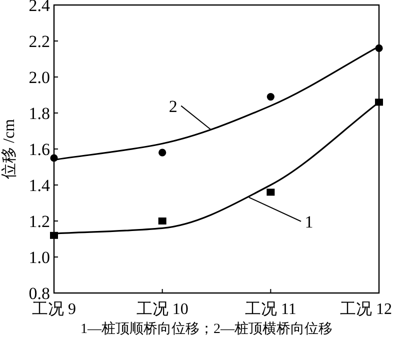  Describe the element at coordinates (39, 113) in the screenshot. I see `y-tick-label: 1.8` at that location.